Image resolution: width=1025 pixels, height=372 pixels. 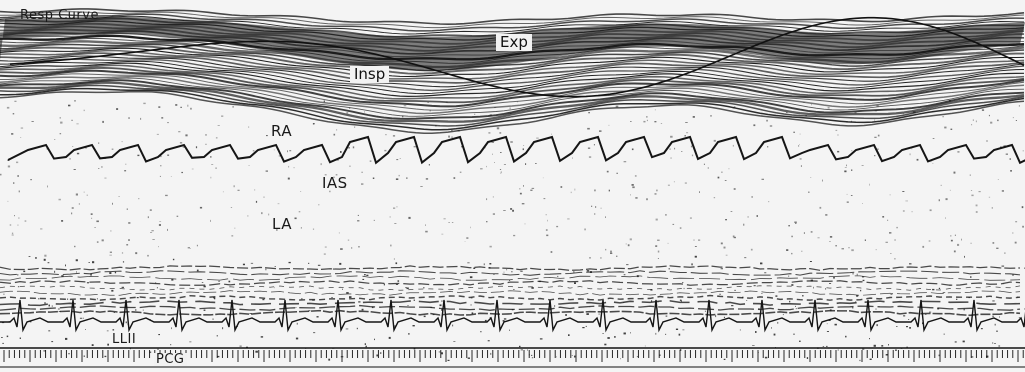 I want to click on inspiration-label: Insp, so click(x=370, y=74).